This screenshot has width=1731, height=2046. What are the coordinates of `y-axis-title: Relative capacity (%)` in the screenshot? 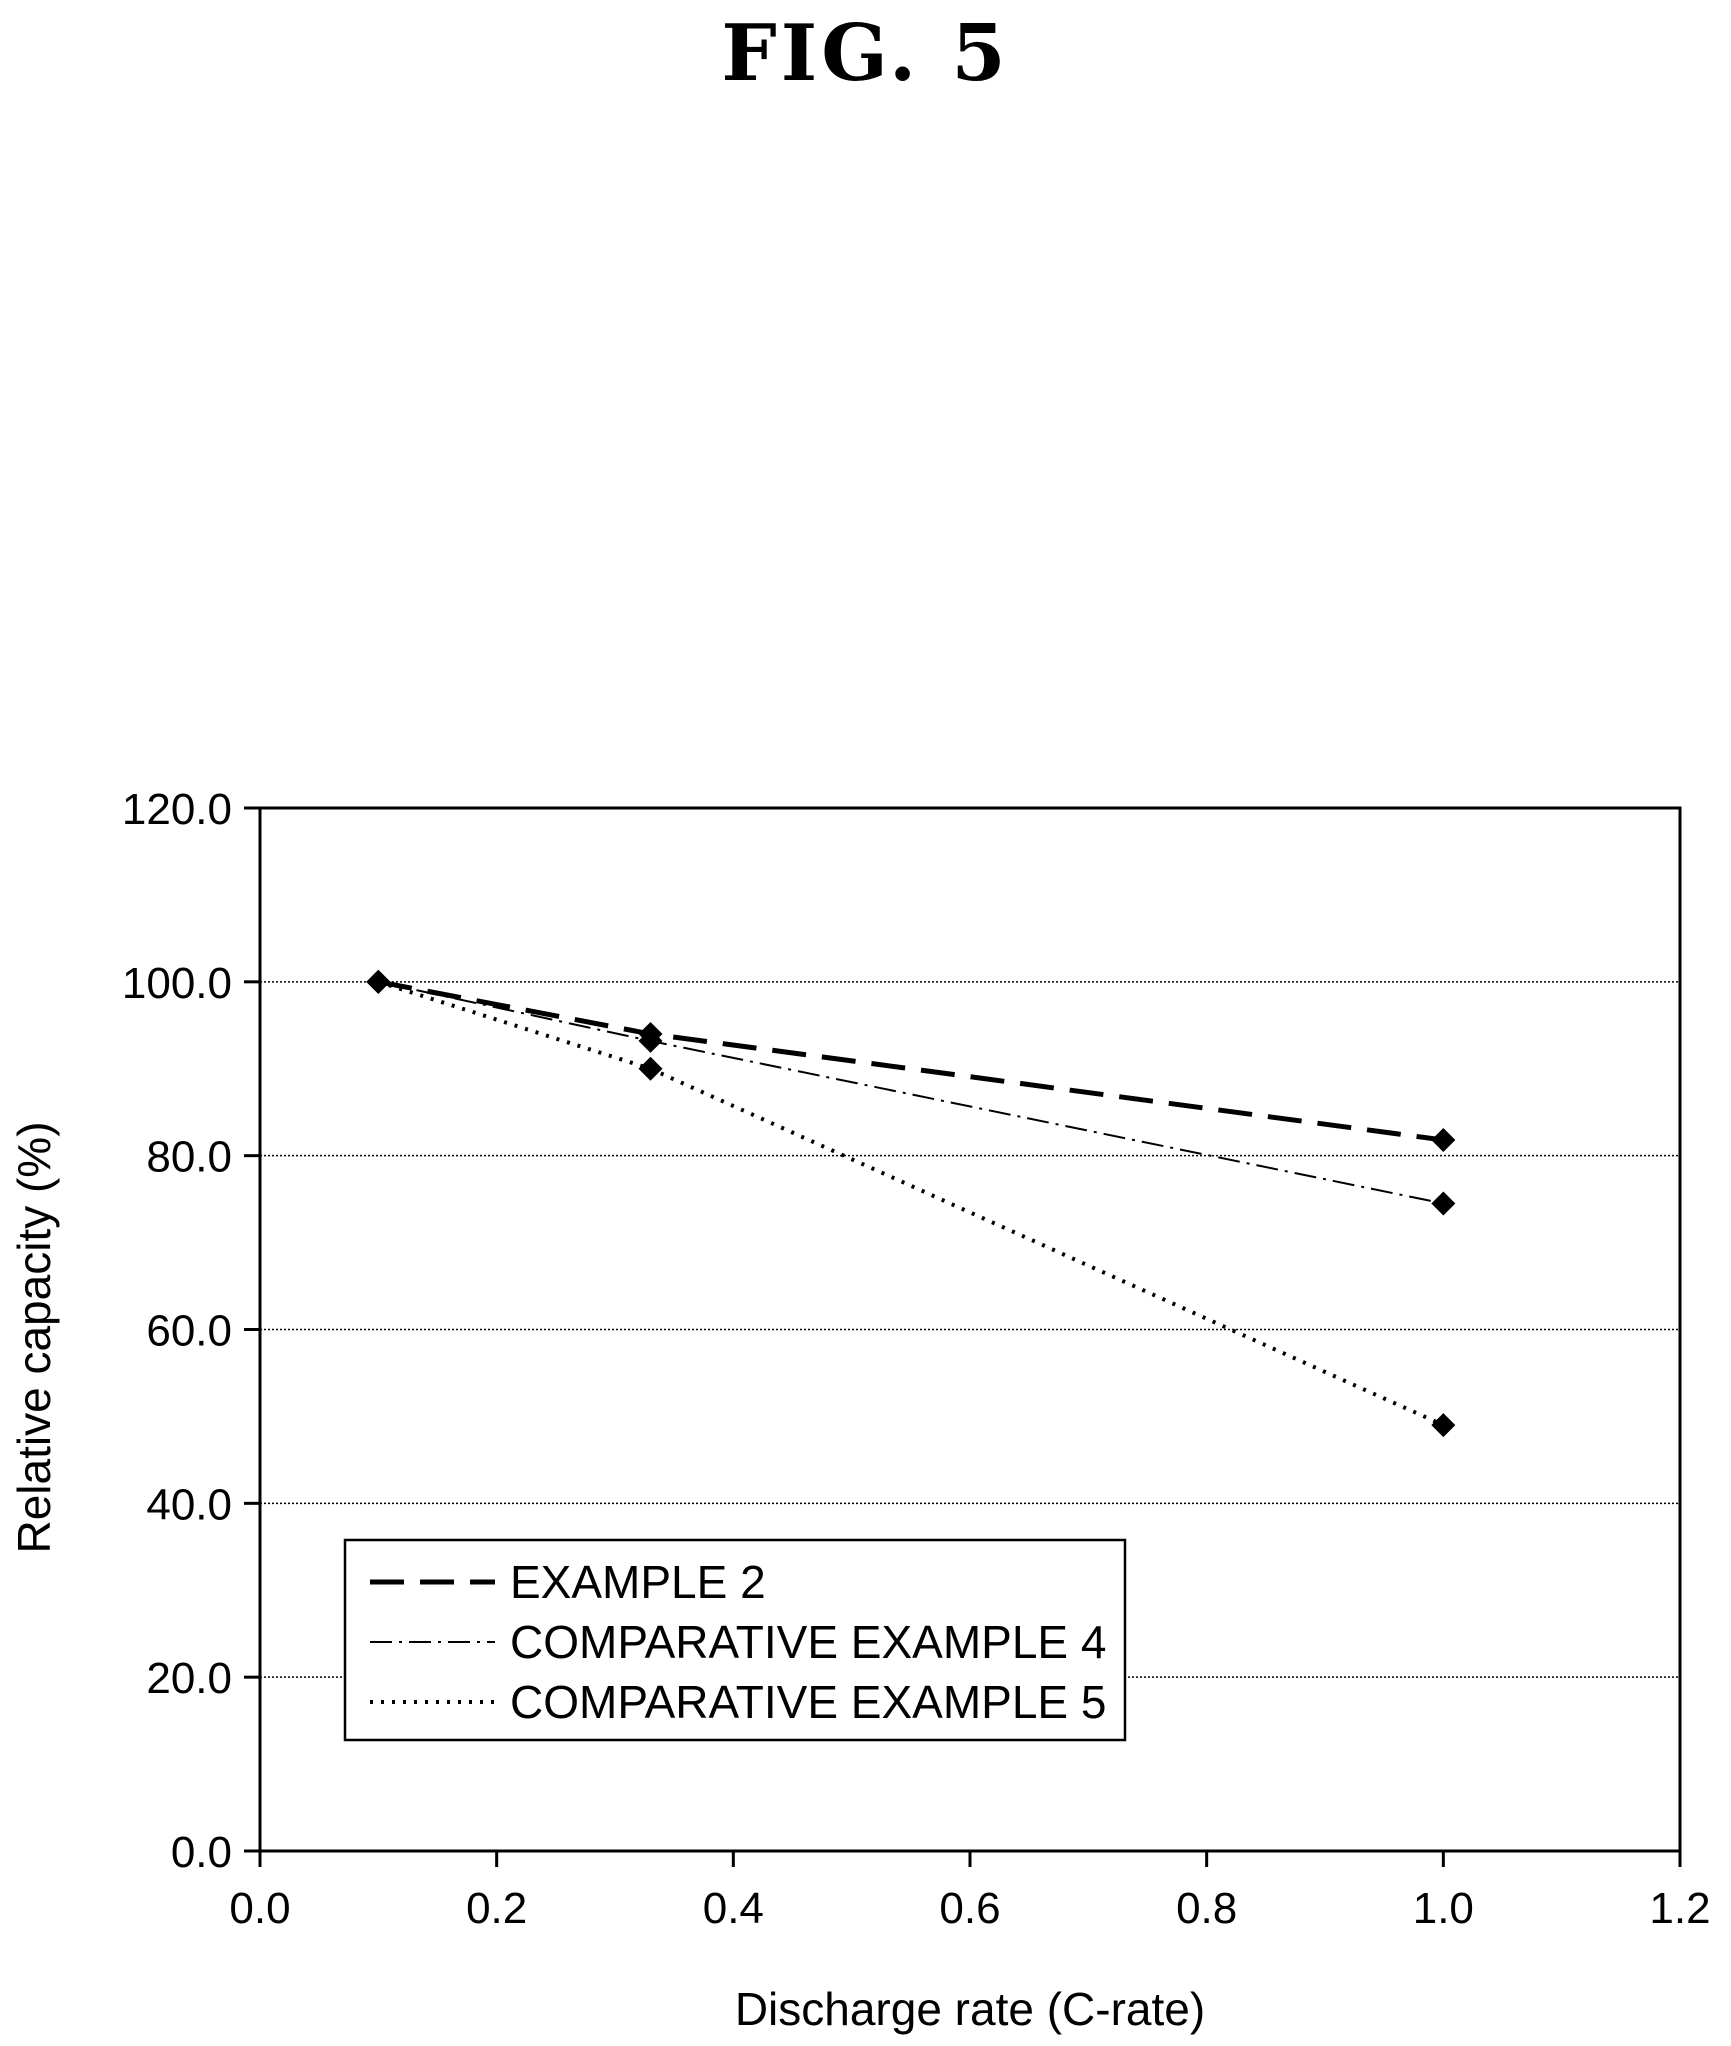 It's located at (34, 1337).